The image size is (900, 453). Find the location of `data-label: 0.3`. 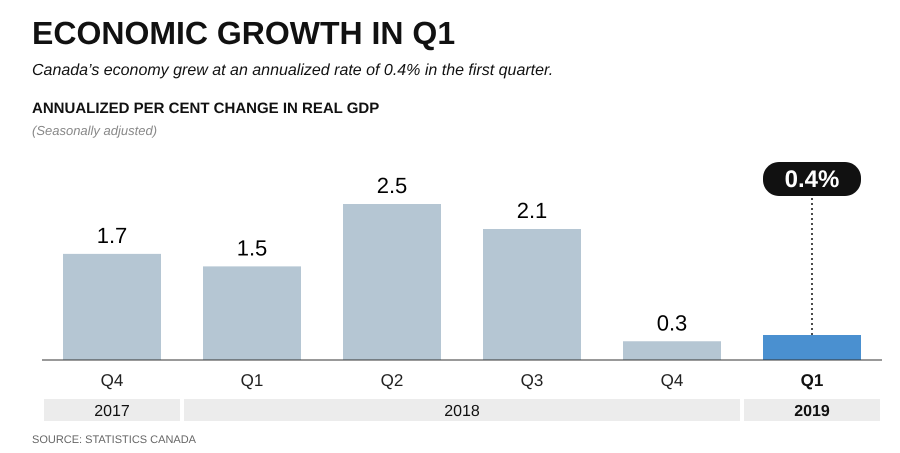

data-label: 0.3 is located at coordinates (672, 323).